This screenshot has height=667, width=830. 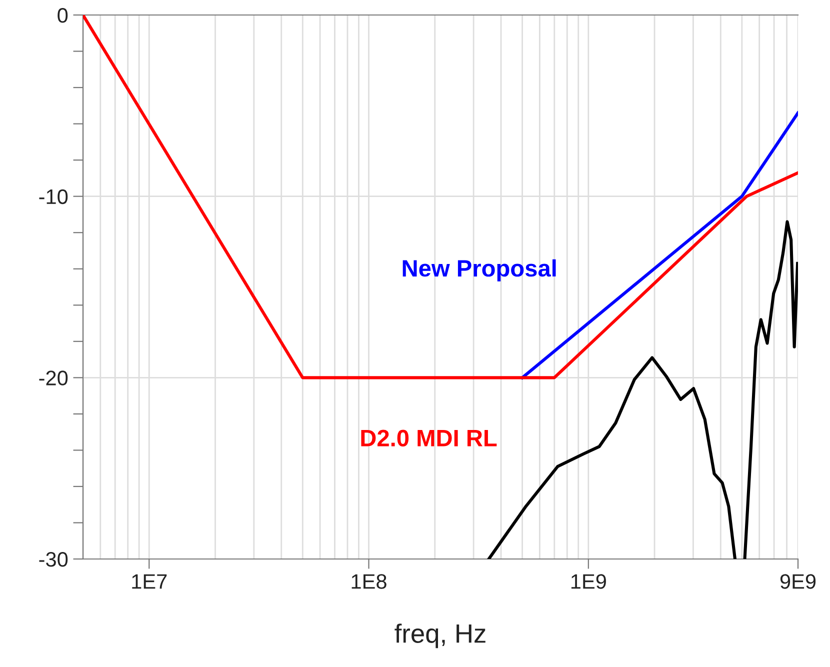 What do you see at coordinates (369, 581) in the screenshot?
I see `x-tick-label: 1E8` at bounding box center [369, 581].